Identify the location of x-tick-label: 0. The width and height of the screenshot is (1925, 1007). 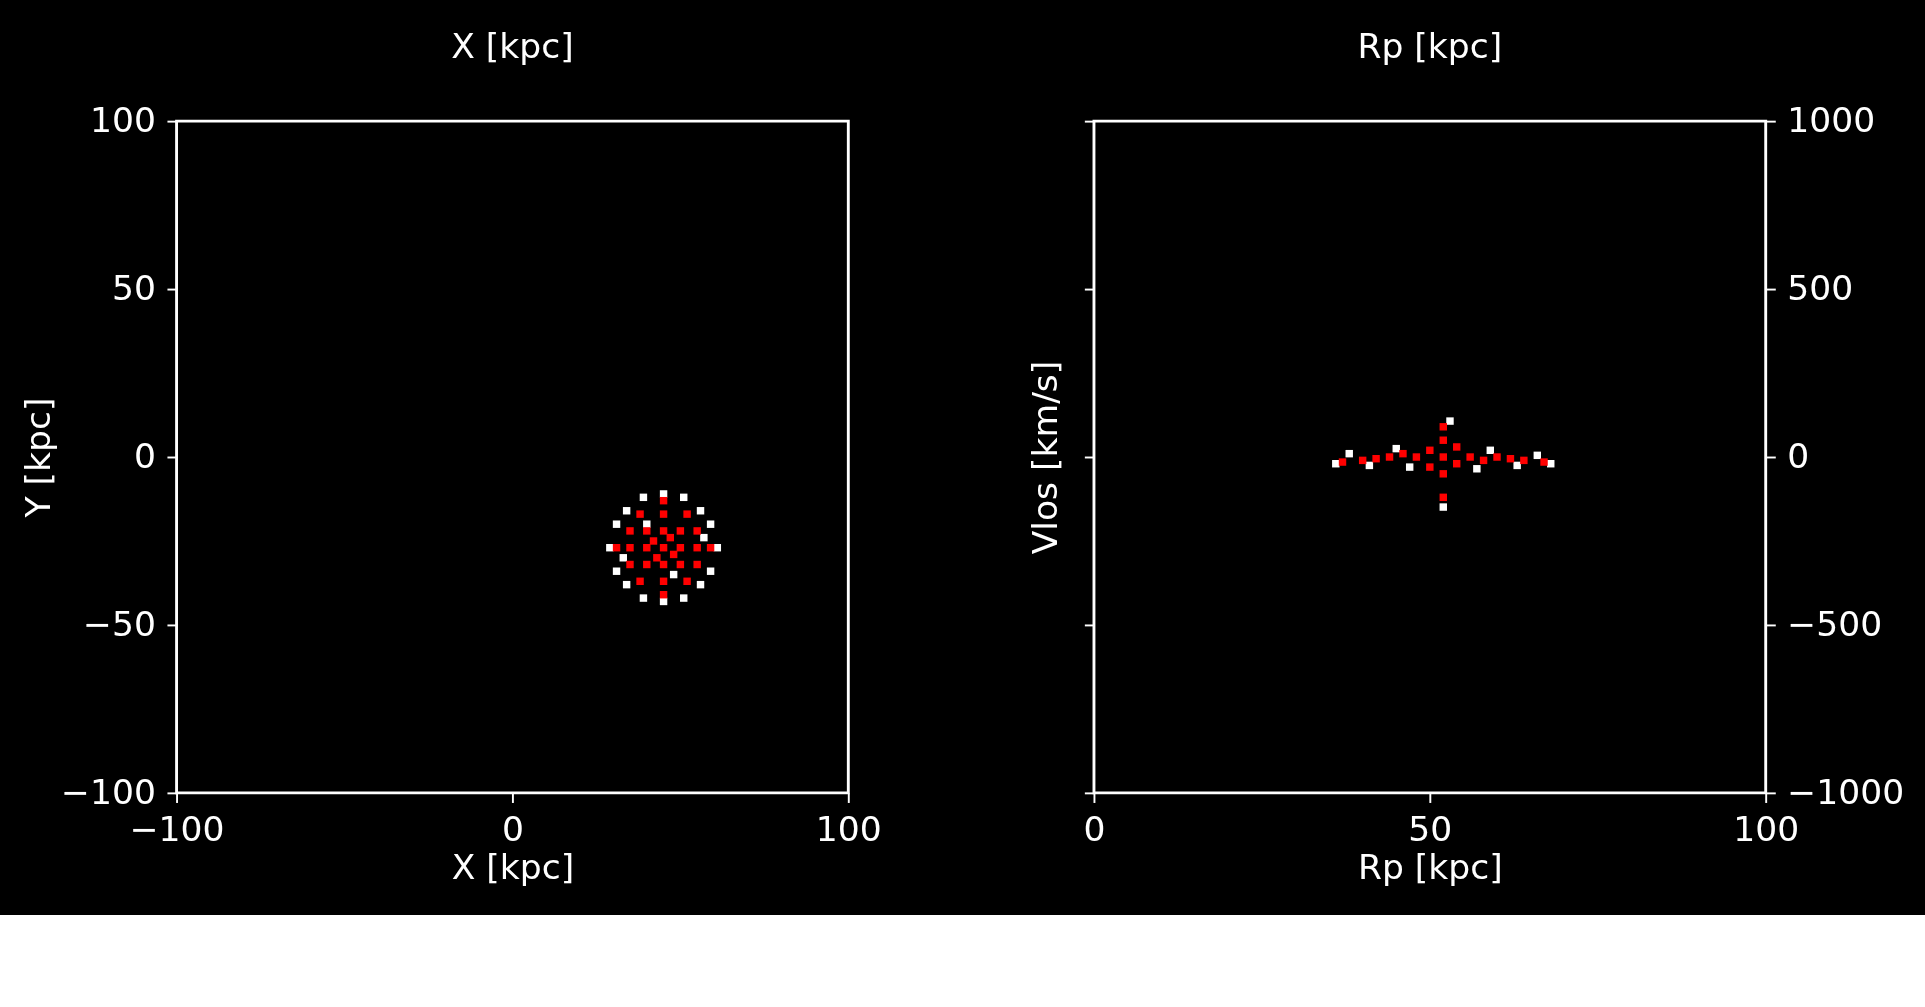
(1094, 829).